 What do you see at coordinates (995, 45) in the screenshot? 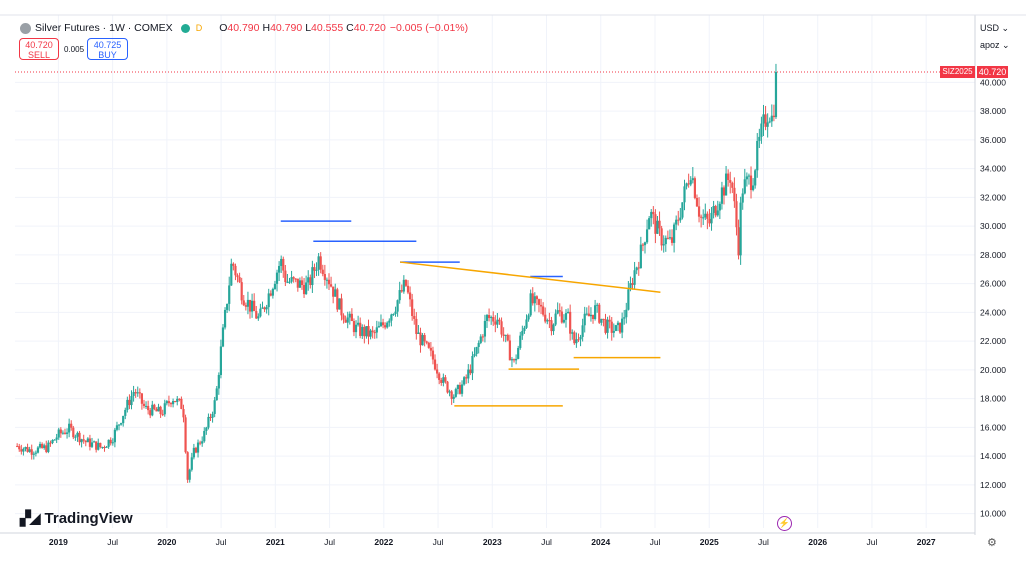
I see `scale-mode-selector: apoz ⌄` at bounding box center [995, 45].